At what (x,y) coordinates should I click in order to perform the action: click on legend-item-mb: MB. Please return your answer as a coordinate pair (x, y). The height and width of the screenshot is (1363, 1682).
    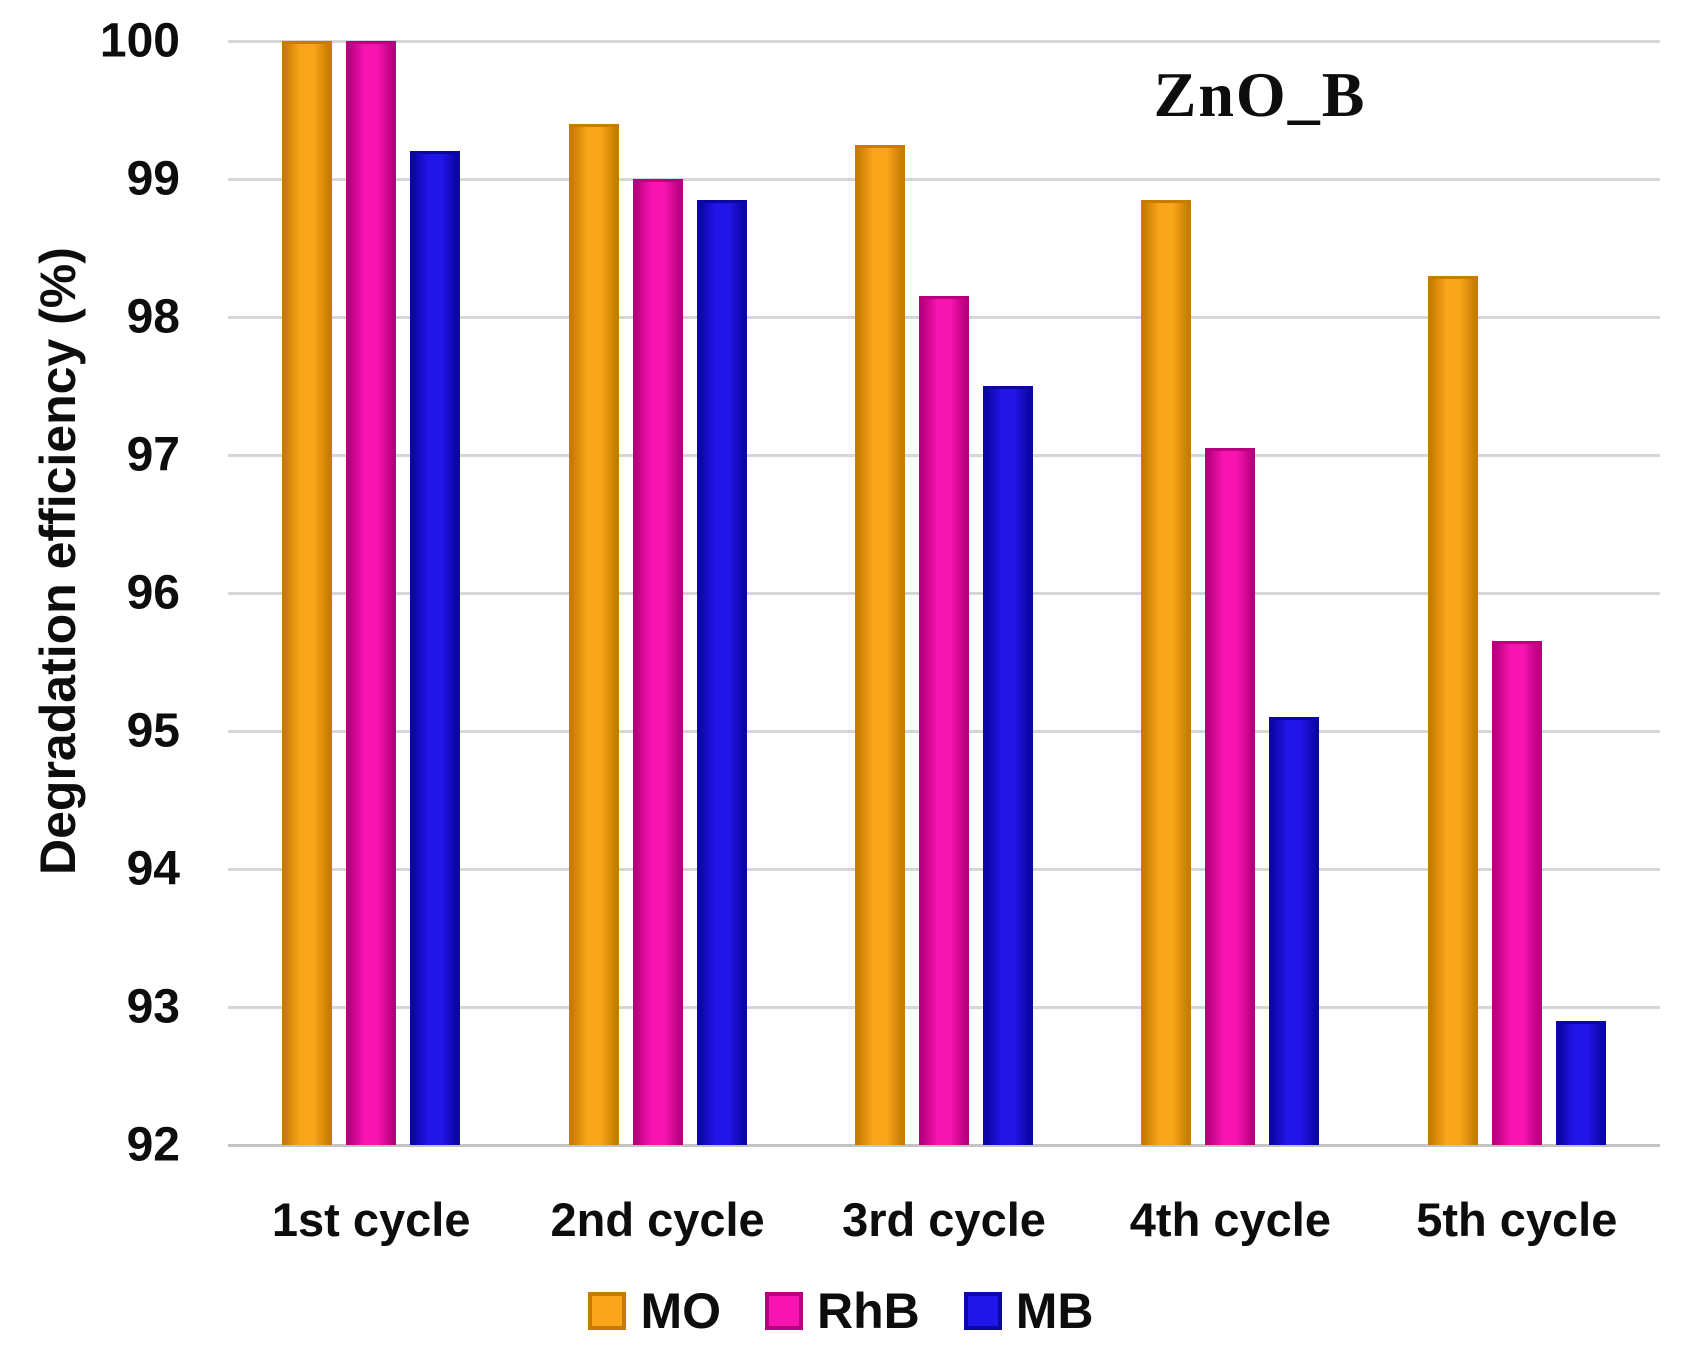
    Looking at the image, I should click on (1028, 1311).